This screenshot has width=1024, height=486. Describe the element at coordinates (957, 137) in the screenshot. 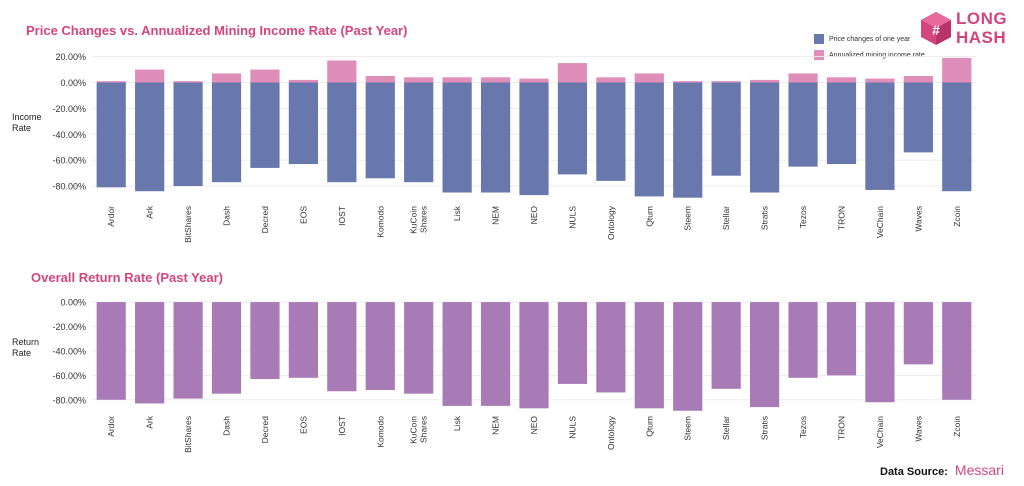

I see `bar-price-Zcoin` at that location.